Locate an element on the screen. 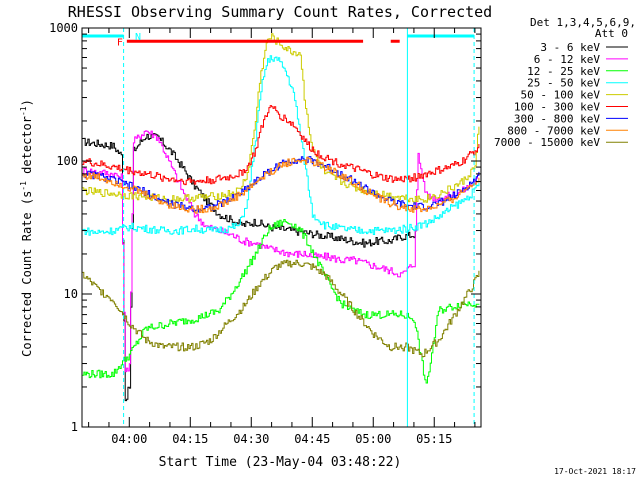 The width and height of the screenshot is (640, 480). legend-header-line2: Att 0 is located at coordinates (611, 33).